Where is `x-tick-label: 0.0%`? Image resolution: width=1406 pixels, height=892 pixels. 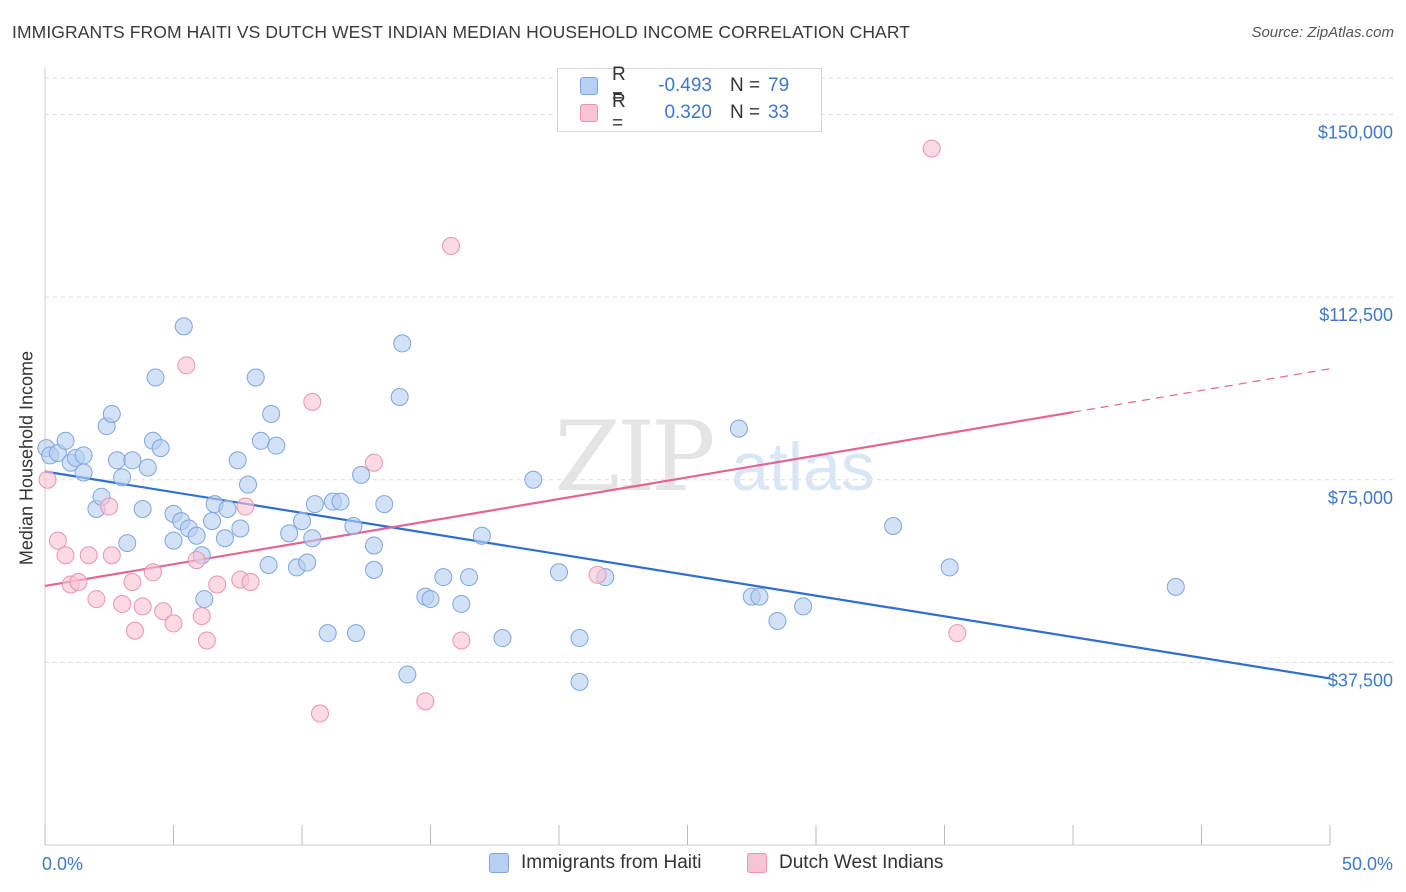
x-tick-label: 0.0% is located at coordinates (62, 864).